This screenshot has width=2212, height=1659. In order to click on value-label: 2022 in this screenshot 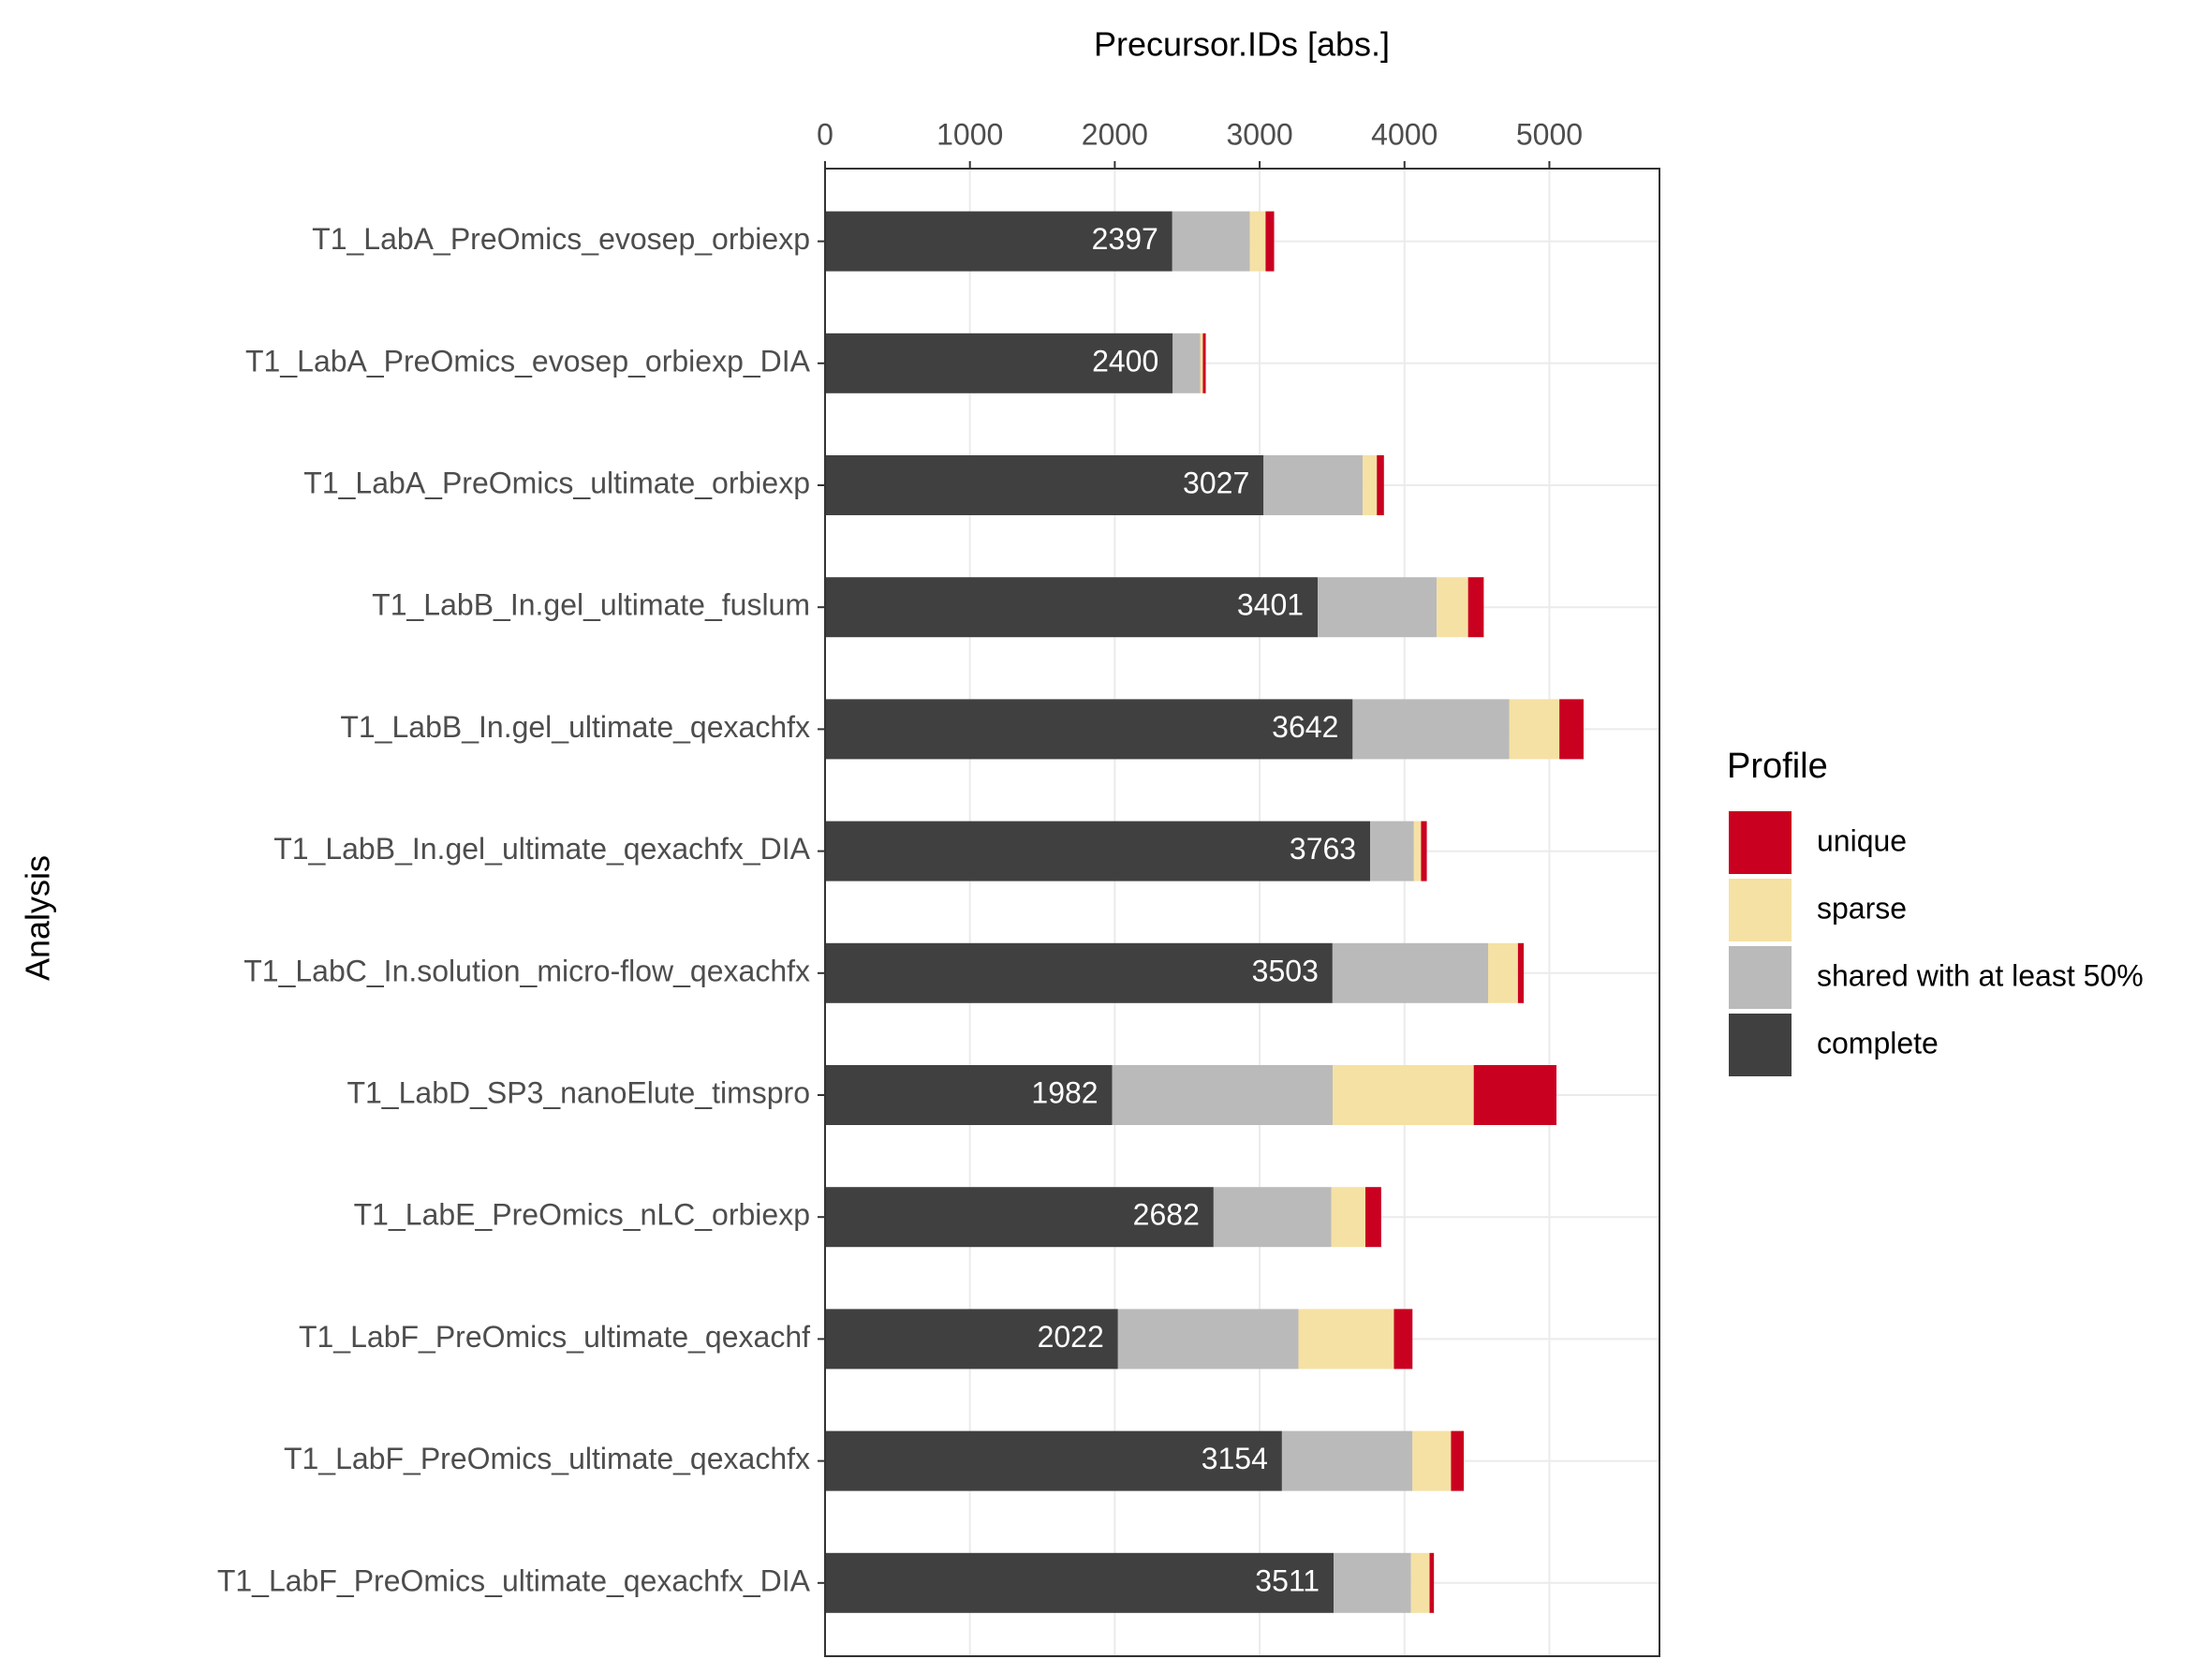, I will do `click(1071, 1337)`.